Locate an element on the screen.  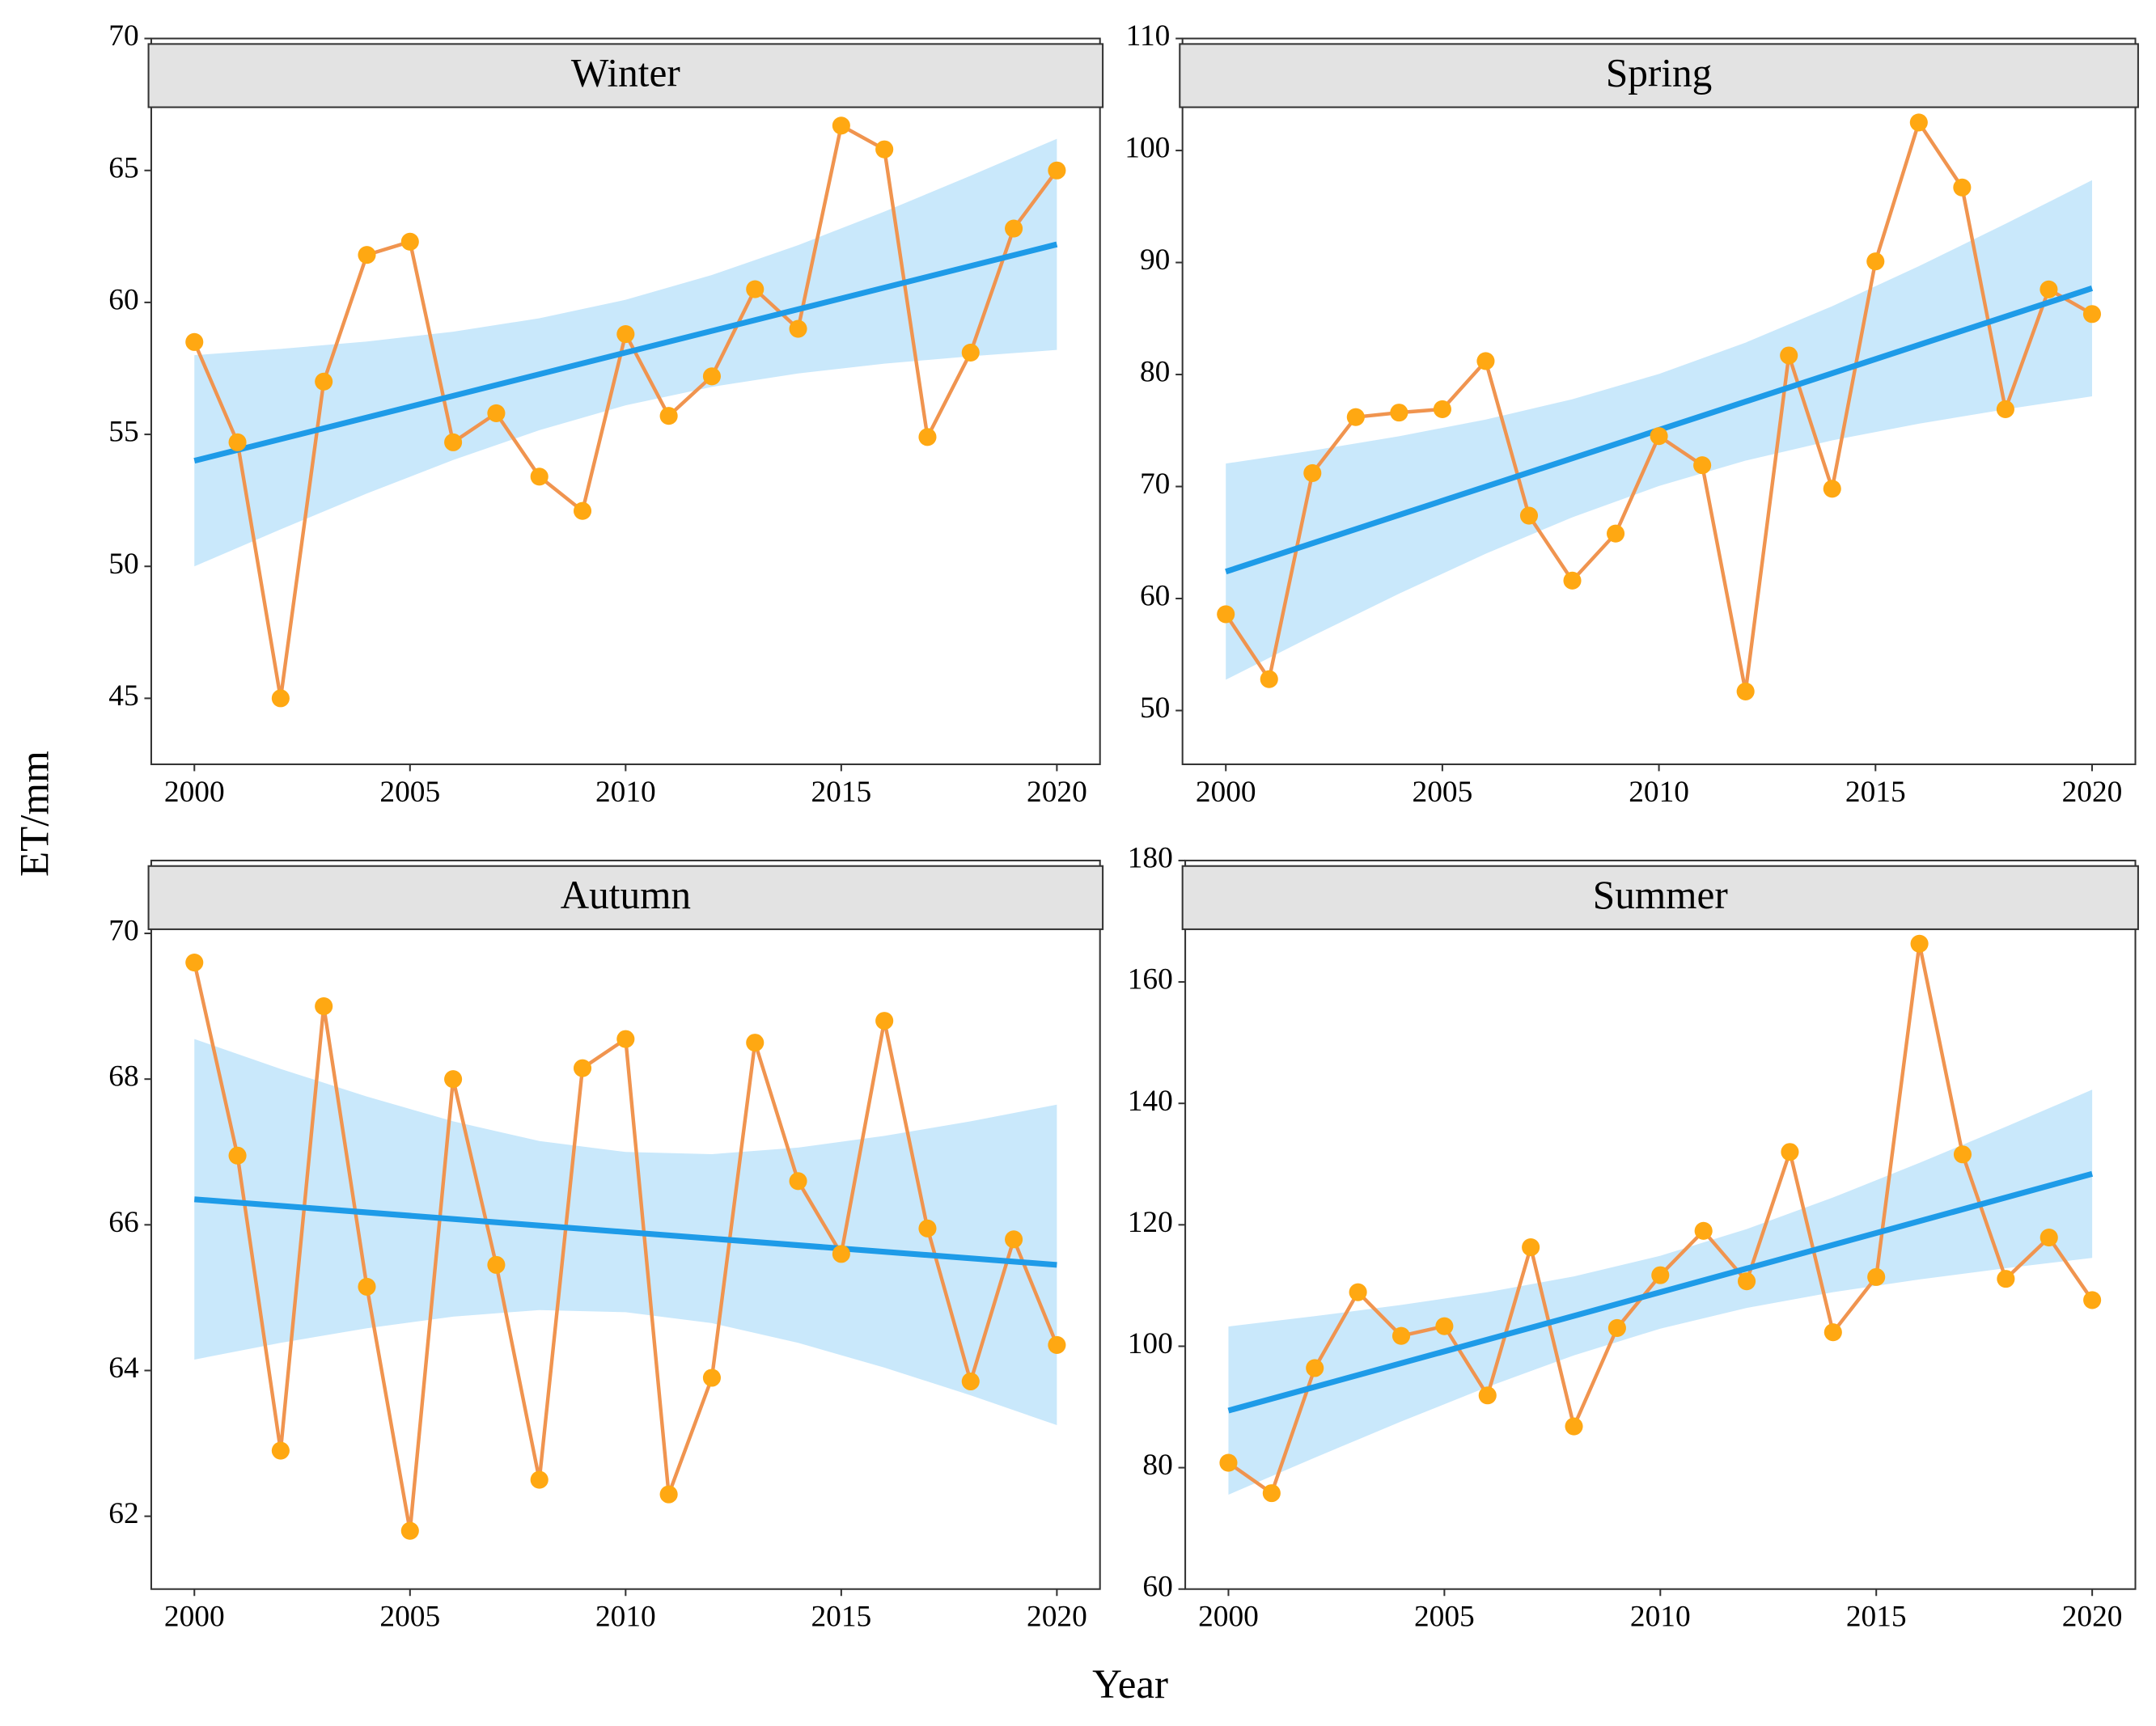
y-tick-label: 45 is located at coordinates (123, 696).